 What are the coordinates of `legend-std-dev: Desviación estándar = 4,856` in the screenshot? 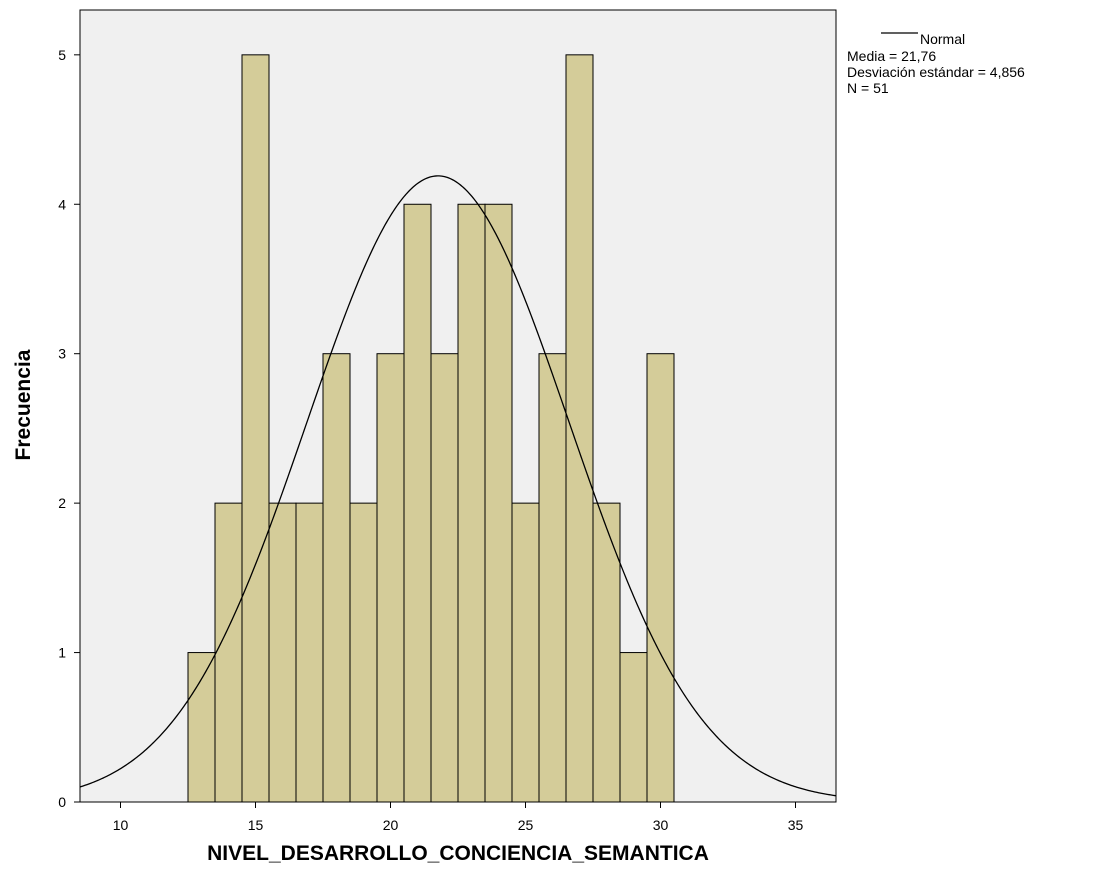 It's located at (936, 72).